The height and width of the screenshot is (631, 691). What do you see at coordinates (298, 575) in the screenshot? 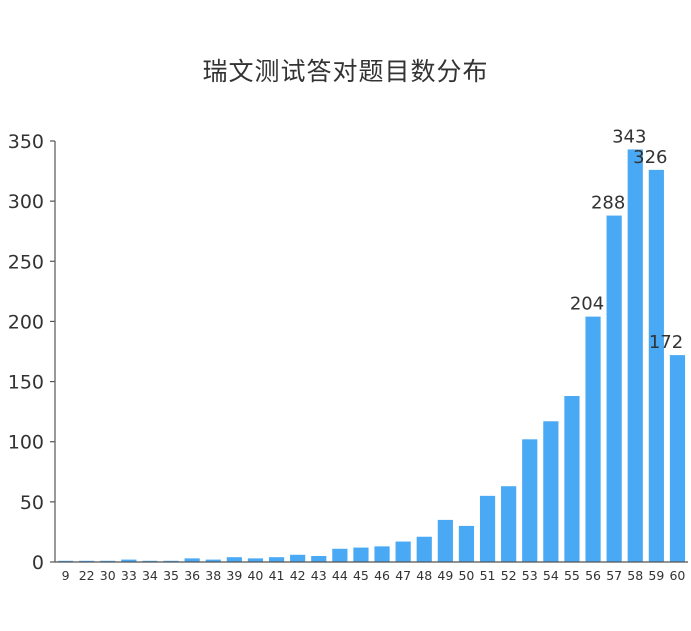
I see `x-tick-label: 42` at bounding box center [298, 575].